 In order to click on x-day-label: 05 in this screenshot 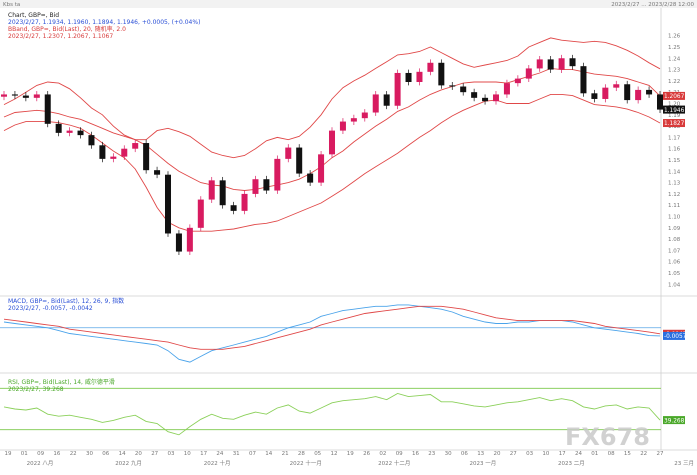, I will do `click(317, 454)`.